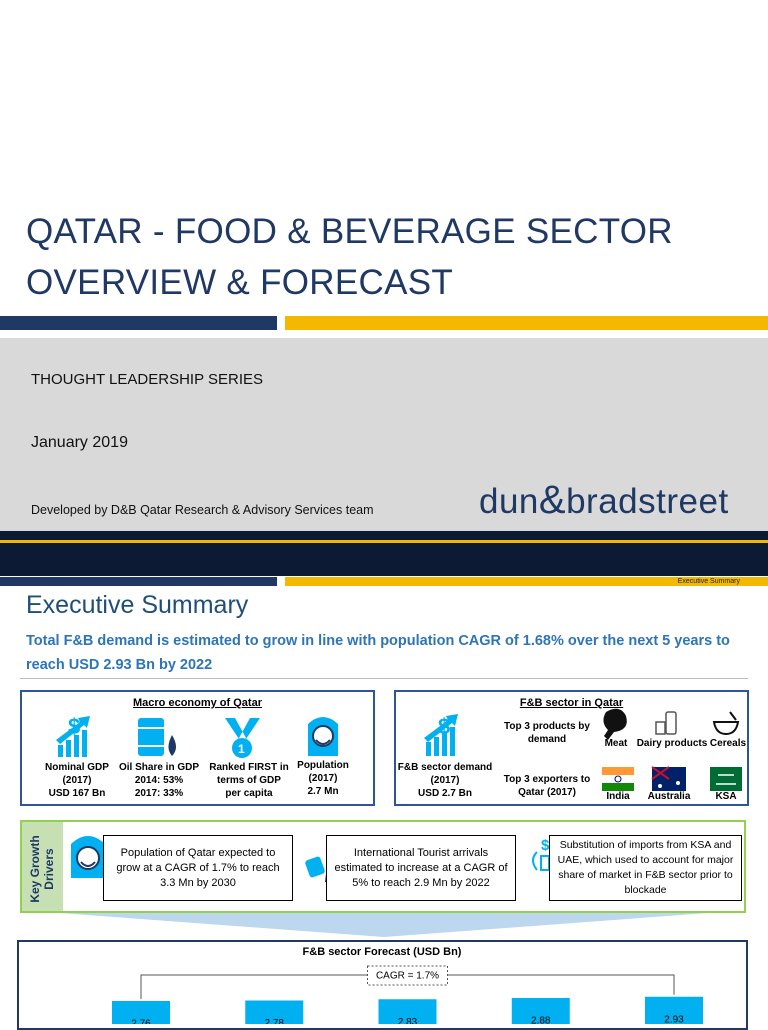 This screenshot has height=1030, width=768. What do you see at coordinates (674, 1019) in the screenshot?
I see `value-label: 2.93` at bounding box center [674, 1019].